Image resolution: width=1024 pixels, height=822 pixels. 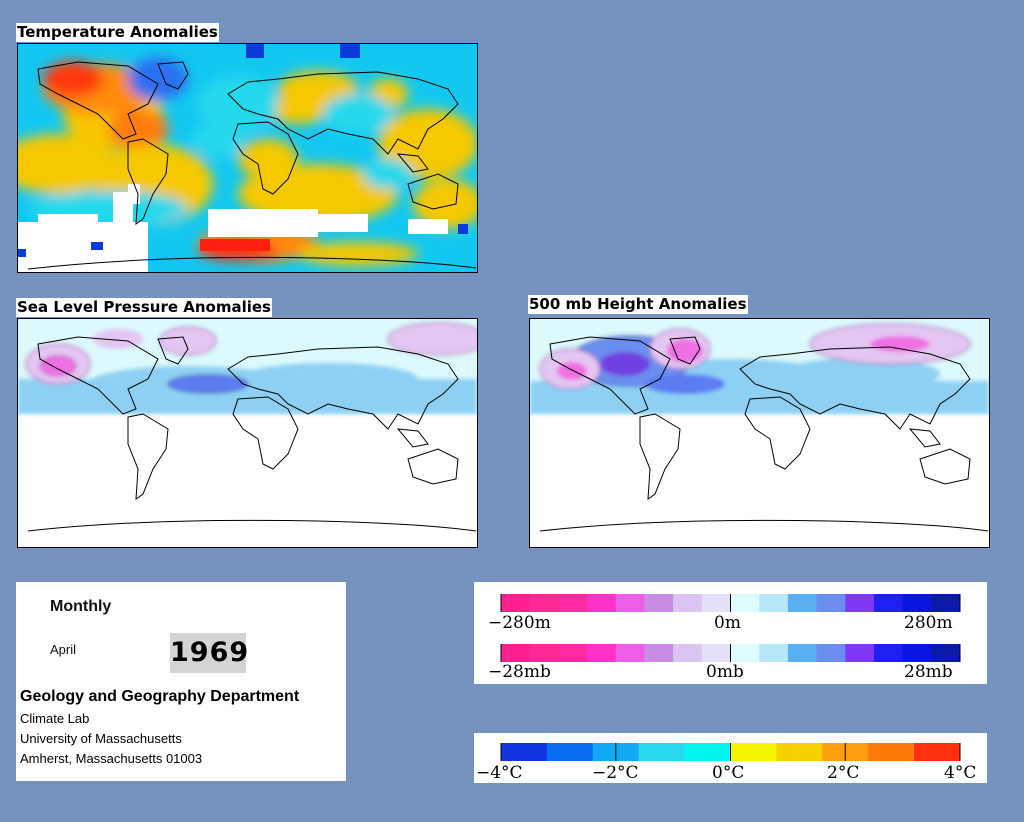 I want to click on 500mb-height-title: 500 mb Height Anomalies, so click(x=638, y=304).